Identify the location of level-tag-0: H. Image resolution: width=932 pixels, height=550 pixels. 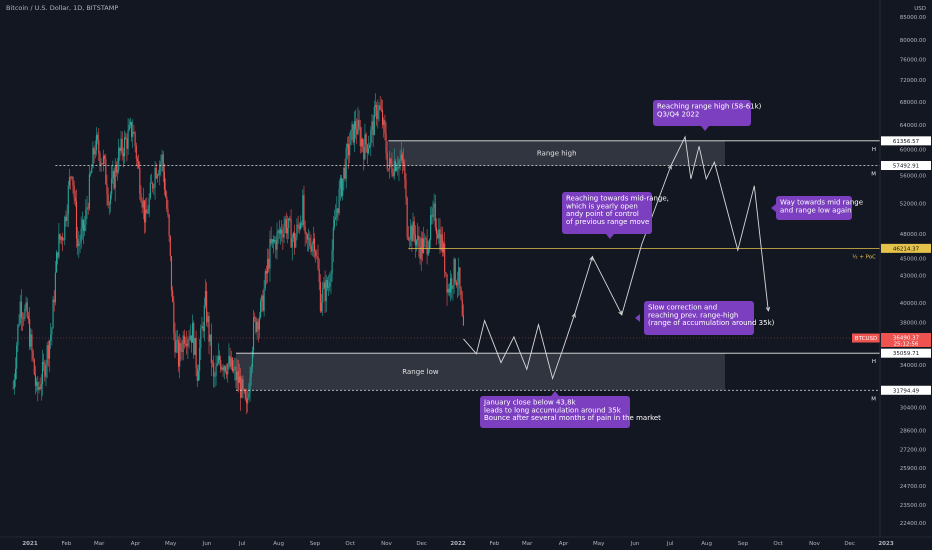
(874, 150).